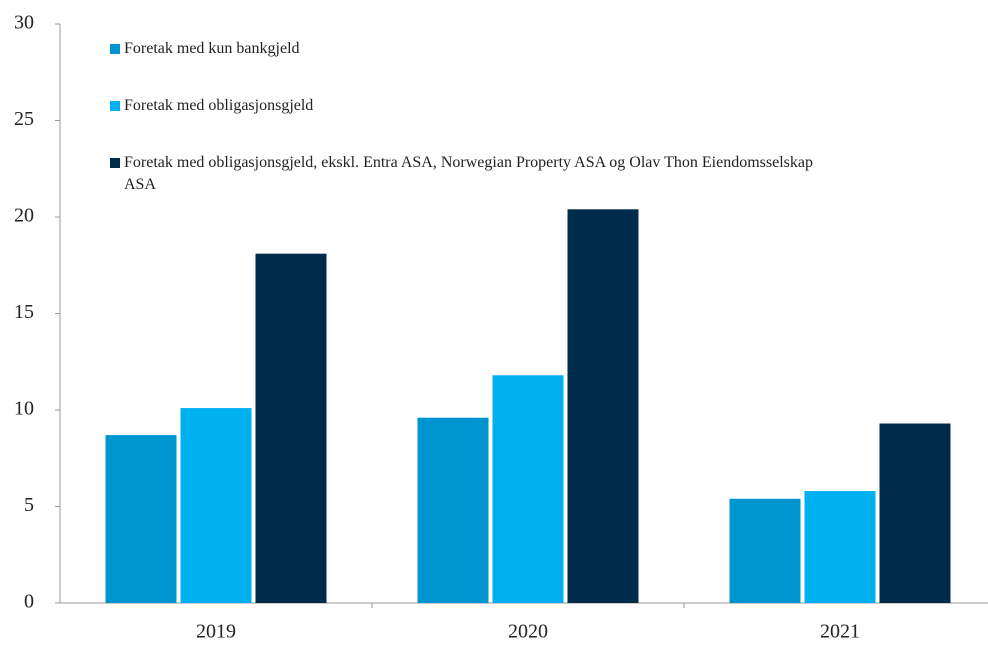 The image size is (988, 645). I want to click on y-tick-label: 5, so click(29, 505).